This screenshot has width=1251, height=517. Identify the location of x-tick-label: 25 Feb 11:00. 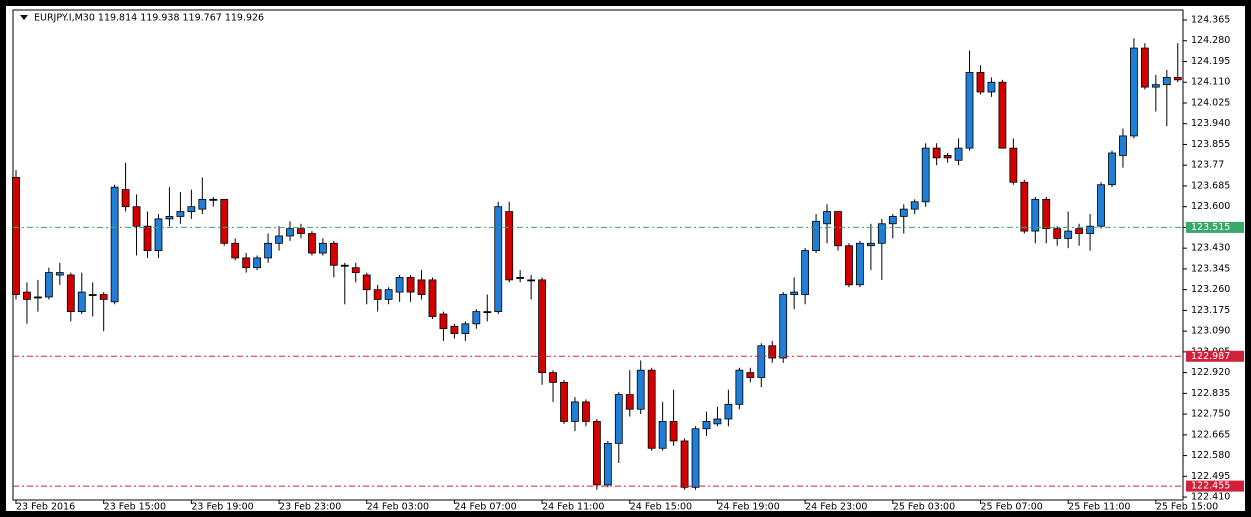
(1099, 507).